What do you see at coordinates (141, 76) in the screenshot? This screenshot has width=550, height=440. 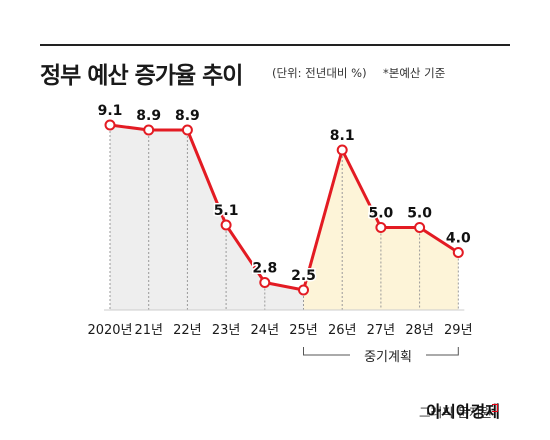 I see `chart-title: 정부 예산 증가율 추이` at bounding box center [141, 76].